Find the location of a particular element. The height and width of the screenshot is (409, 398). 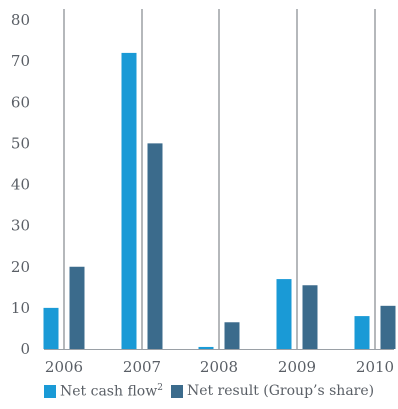

x-tick-label-2010: 2010 is located at coordinates (375, 367).